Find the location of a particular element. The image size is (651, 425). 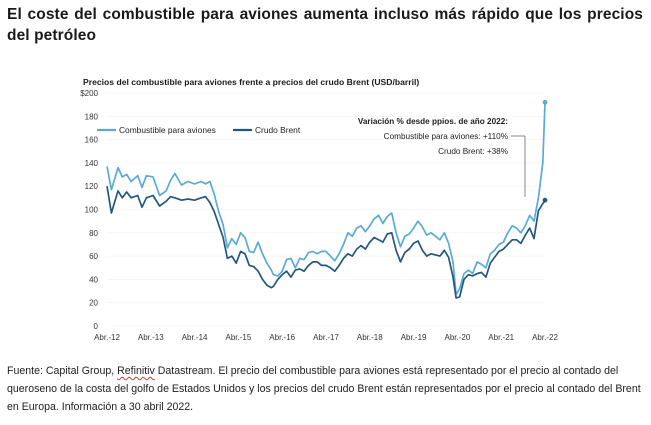

y-tick-label: $200 is located at coordinates (89, 93).